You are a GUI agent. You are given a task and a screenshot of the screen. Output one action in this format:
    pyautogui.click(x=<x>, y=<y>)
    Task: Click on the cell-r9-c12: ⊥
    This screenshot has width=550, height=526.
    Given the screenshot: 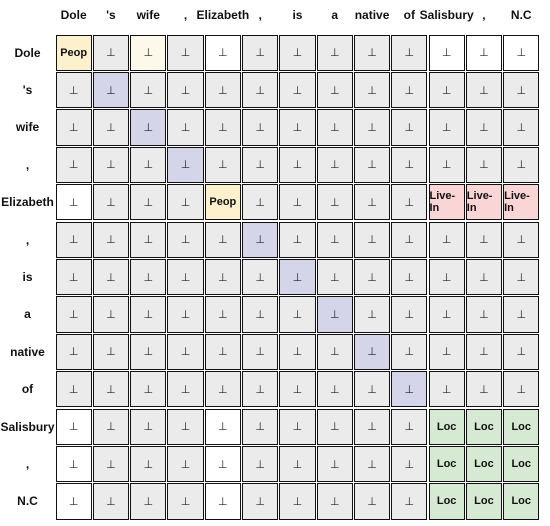 What is the action you would take?
    pyautogui.click(x=521, y=389)
    